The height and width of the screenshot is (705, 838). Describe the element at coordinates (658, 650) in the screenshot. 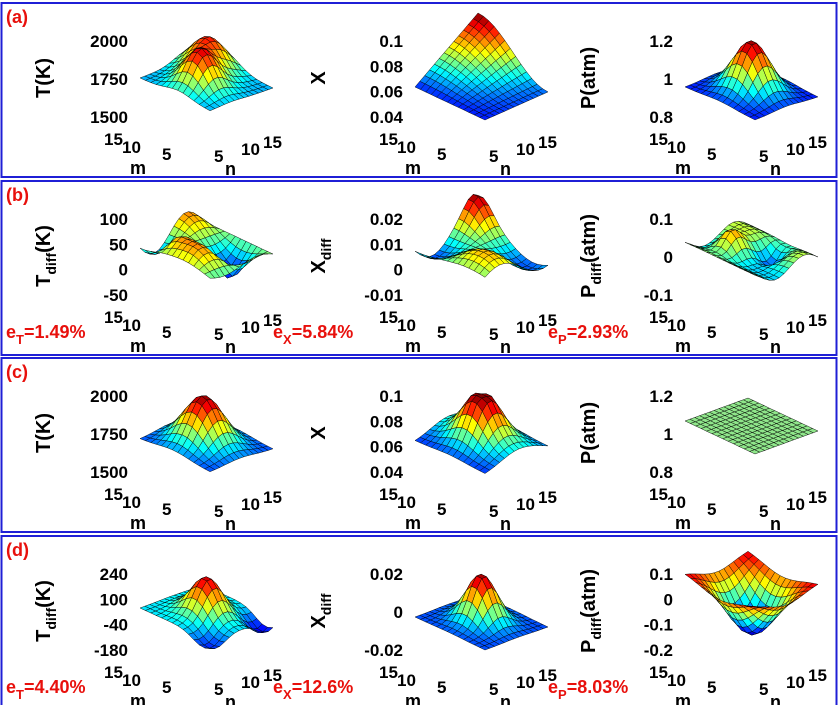

I see `z-tick-label: -0.2` at that location.